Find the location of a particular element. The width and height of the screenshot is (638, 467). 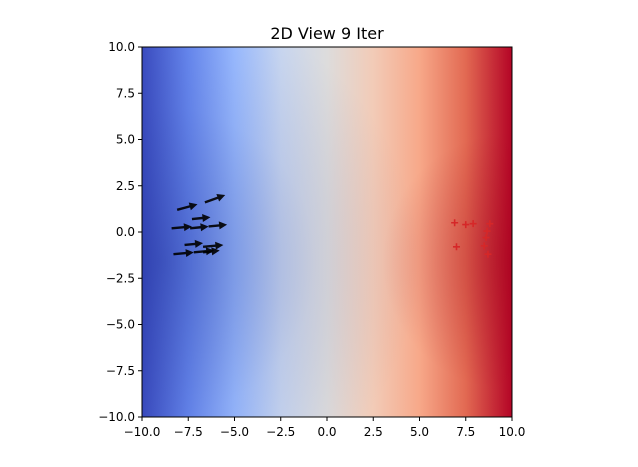

particle-arrows is located at coordinates (199, 225).